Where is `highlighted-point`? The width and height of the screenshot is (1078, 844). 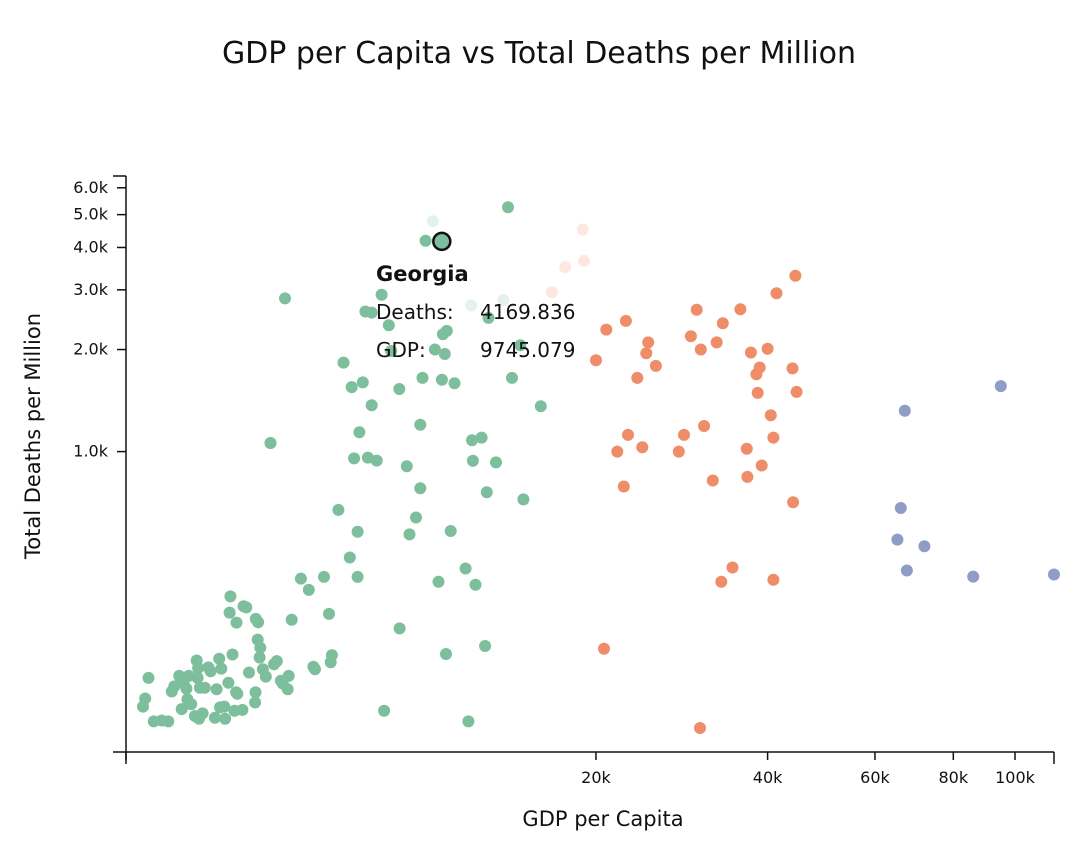
highlighted-point is located at coordinates (442, 241).